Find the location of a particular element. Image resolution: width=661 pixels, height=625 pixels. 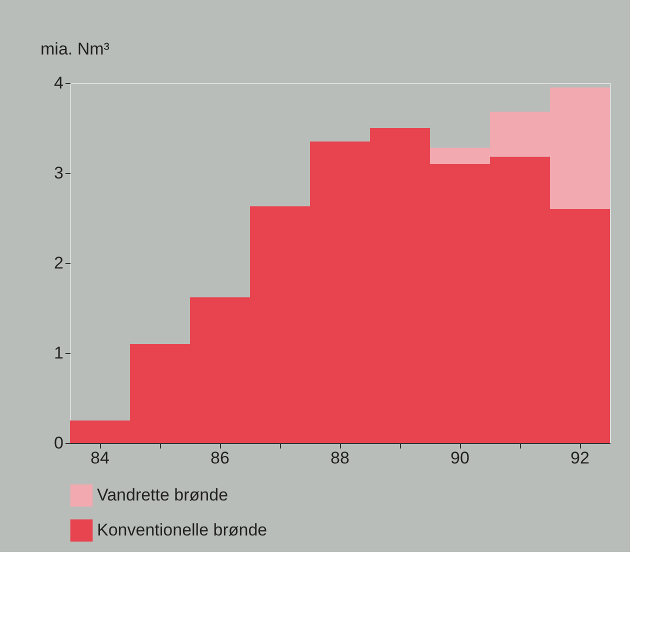

x-tick-label: 92 is located at coordinates (580, 458).